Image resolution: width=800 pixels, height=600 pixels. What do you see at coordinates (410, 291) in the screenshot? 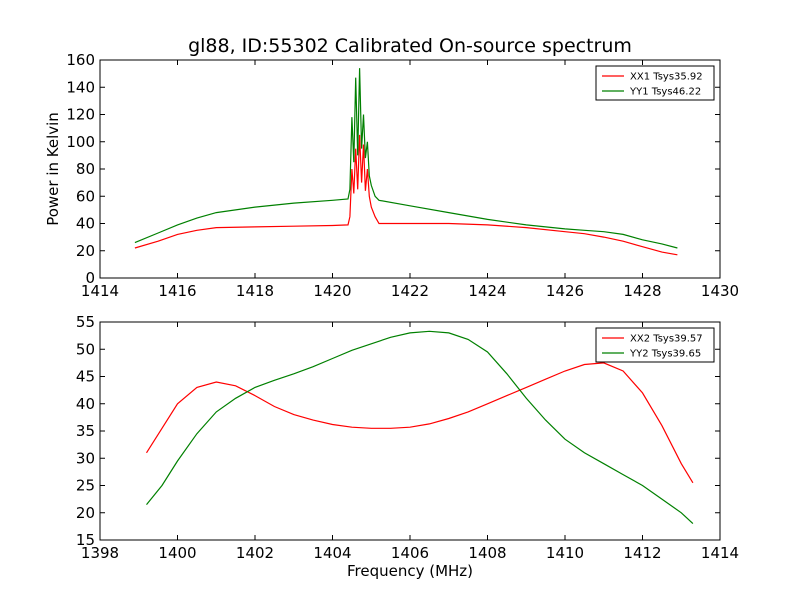
I see `x-tick-label: 1422` at bounding box center [410, 291].